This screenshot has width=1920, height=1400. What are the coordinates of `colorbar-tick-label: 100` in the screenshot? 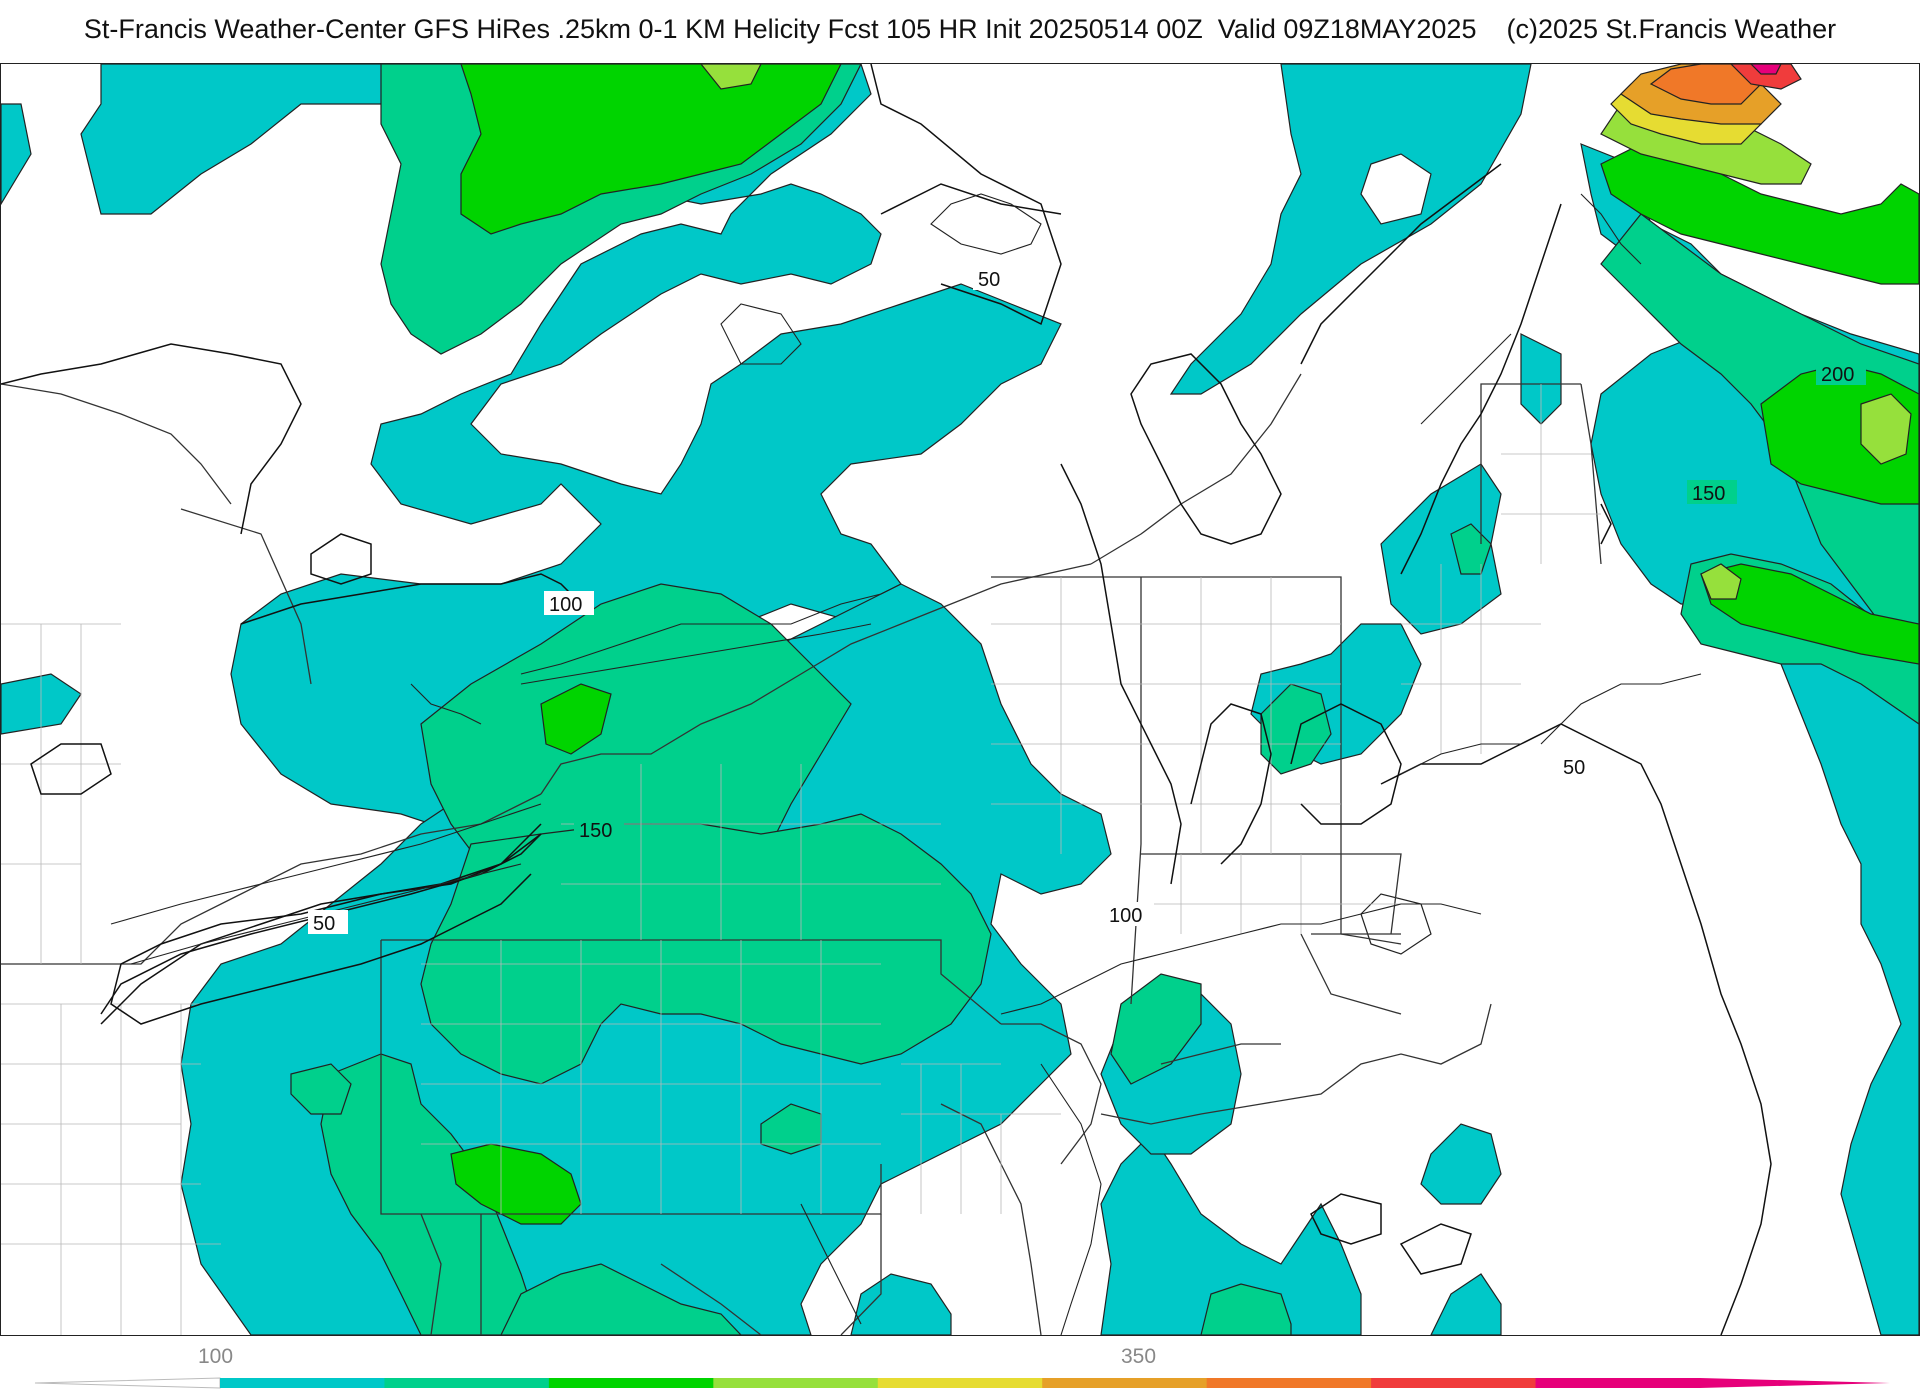 It's located at (216, 1356).